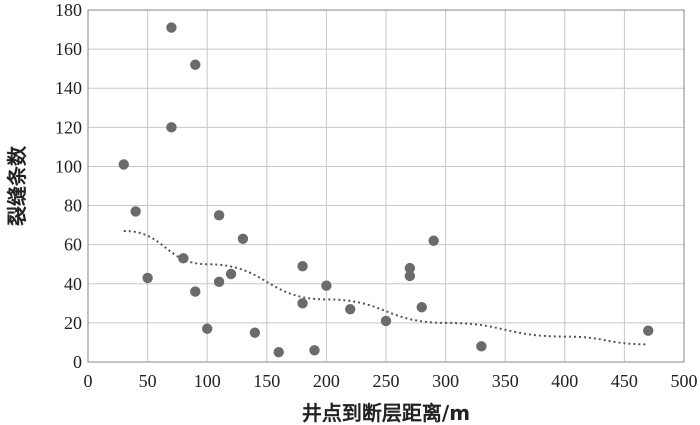 The width and height of the screenshot is (700, 425). What do you see at coordinates (73, 206) in the screenshot?
I see `y-tick-label: 80` at bounding box center [73, 206].